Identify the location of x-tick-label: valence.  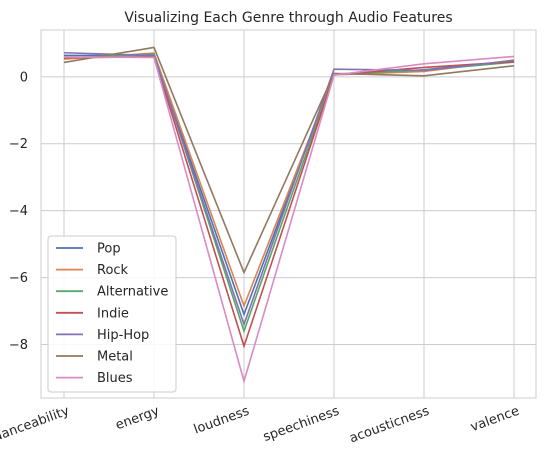
(495, 419).